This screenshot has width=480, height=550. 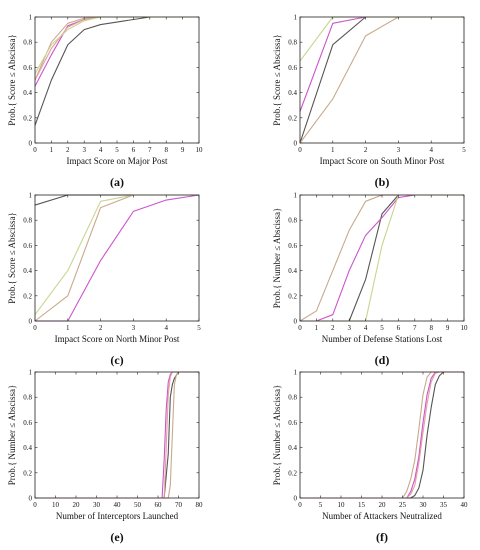 I want to click on x-axis-label: Impact Score on Major Post, so click(x=117, y=161).